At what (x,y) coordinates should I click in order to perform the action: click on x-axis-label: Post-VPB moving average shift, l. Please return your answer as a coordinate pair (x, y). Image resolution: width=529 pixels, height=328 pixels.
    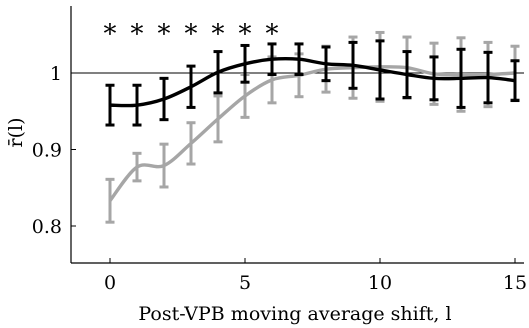
    Looking at the image, I should click on (294, 314).